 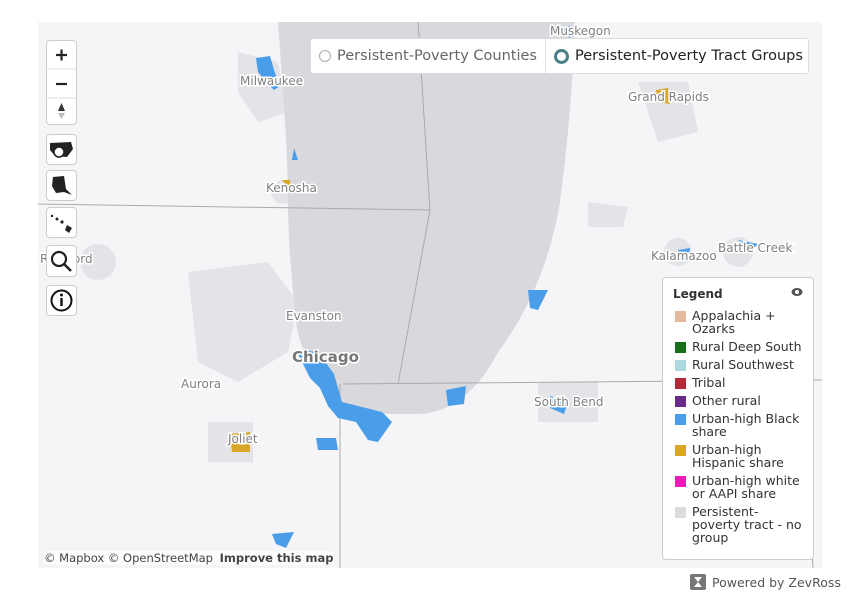 I want to click on legend-item: Tribal, so click(x=738, y=382).